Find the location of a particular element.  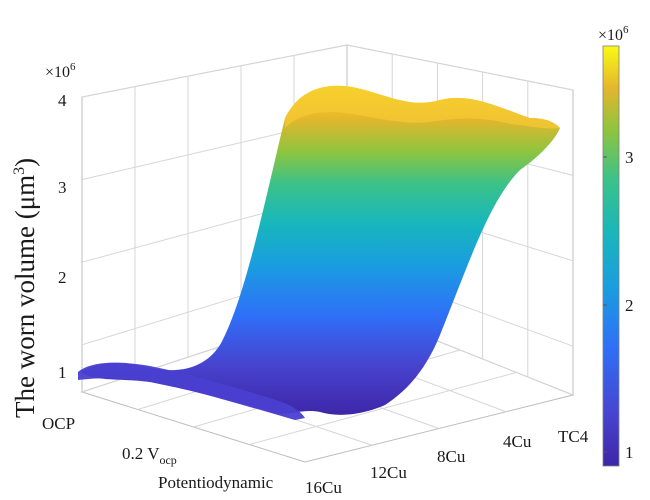

z-axis: ×10⁶ 4 3 2 1 is located at coordinates (60, 221).